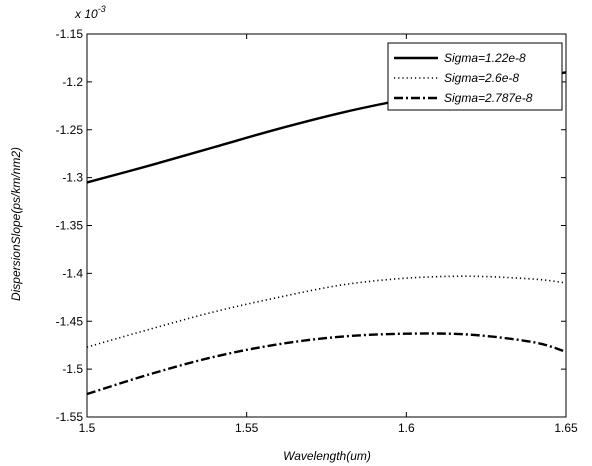 The width and height of the screenshot is (592, 466). Describe the element at coordinates (327, 456) in the screenshot. I see `x-axis-label: Wavelength(um)` at that location.